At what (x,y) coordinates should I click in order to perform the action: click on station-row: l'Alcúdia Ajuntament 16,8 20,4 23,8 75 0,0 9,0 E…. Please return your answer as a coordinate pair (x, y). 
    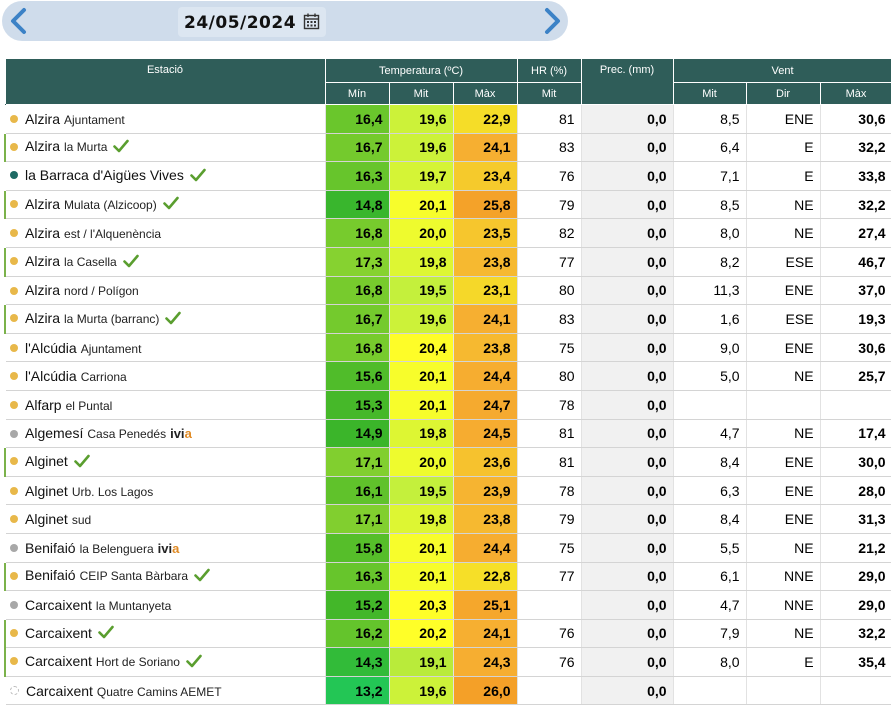
    Looking at the image, I should click on (448, 348).